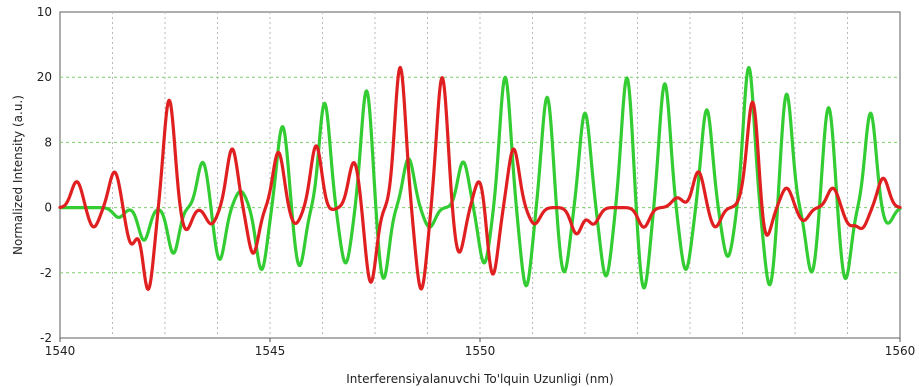 The width and height of the screenshot is (919, 387). I want to click on x-tick-label-4: 1560, so click(900, 351).